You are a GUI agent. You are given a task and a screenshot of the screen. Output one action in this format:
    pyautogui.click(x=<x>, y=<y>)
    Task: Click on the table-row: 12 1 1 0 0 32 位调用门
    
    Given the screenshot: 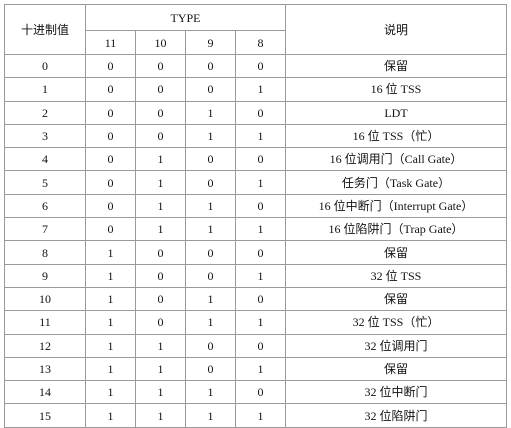 What is the action you would take?
    pyautogui.click(x=255, y=345)
    